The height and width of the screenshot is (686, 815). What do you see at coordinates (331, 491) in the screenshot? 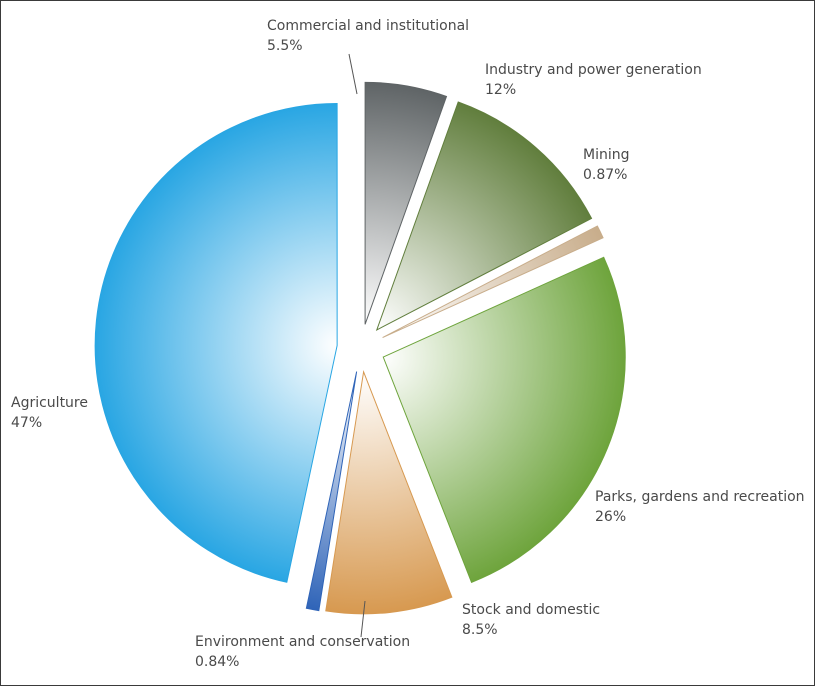
I see `slice-environment-and-conservation` at bounding box center [331, 491].